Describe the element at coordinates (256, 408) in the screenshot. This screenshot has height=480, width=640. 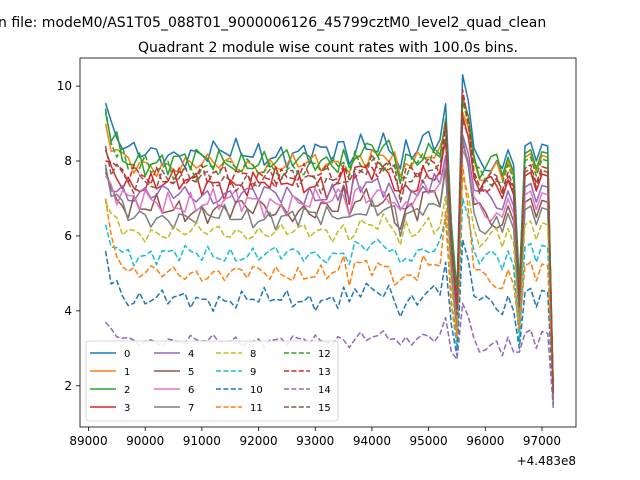
I see `legend-label: 11` at that location.